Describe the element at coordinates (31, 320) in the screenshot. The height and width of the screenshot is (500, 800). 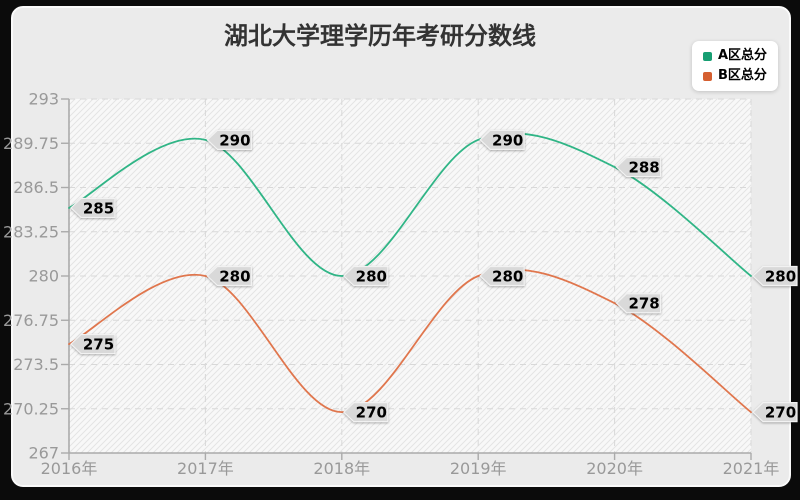
I see `svg-text: 276.75` at that location.